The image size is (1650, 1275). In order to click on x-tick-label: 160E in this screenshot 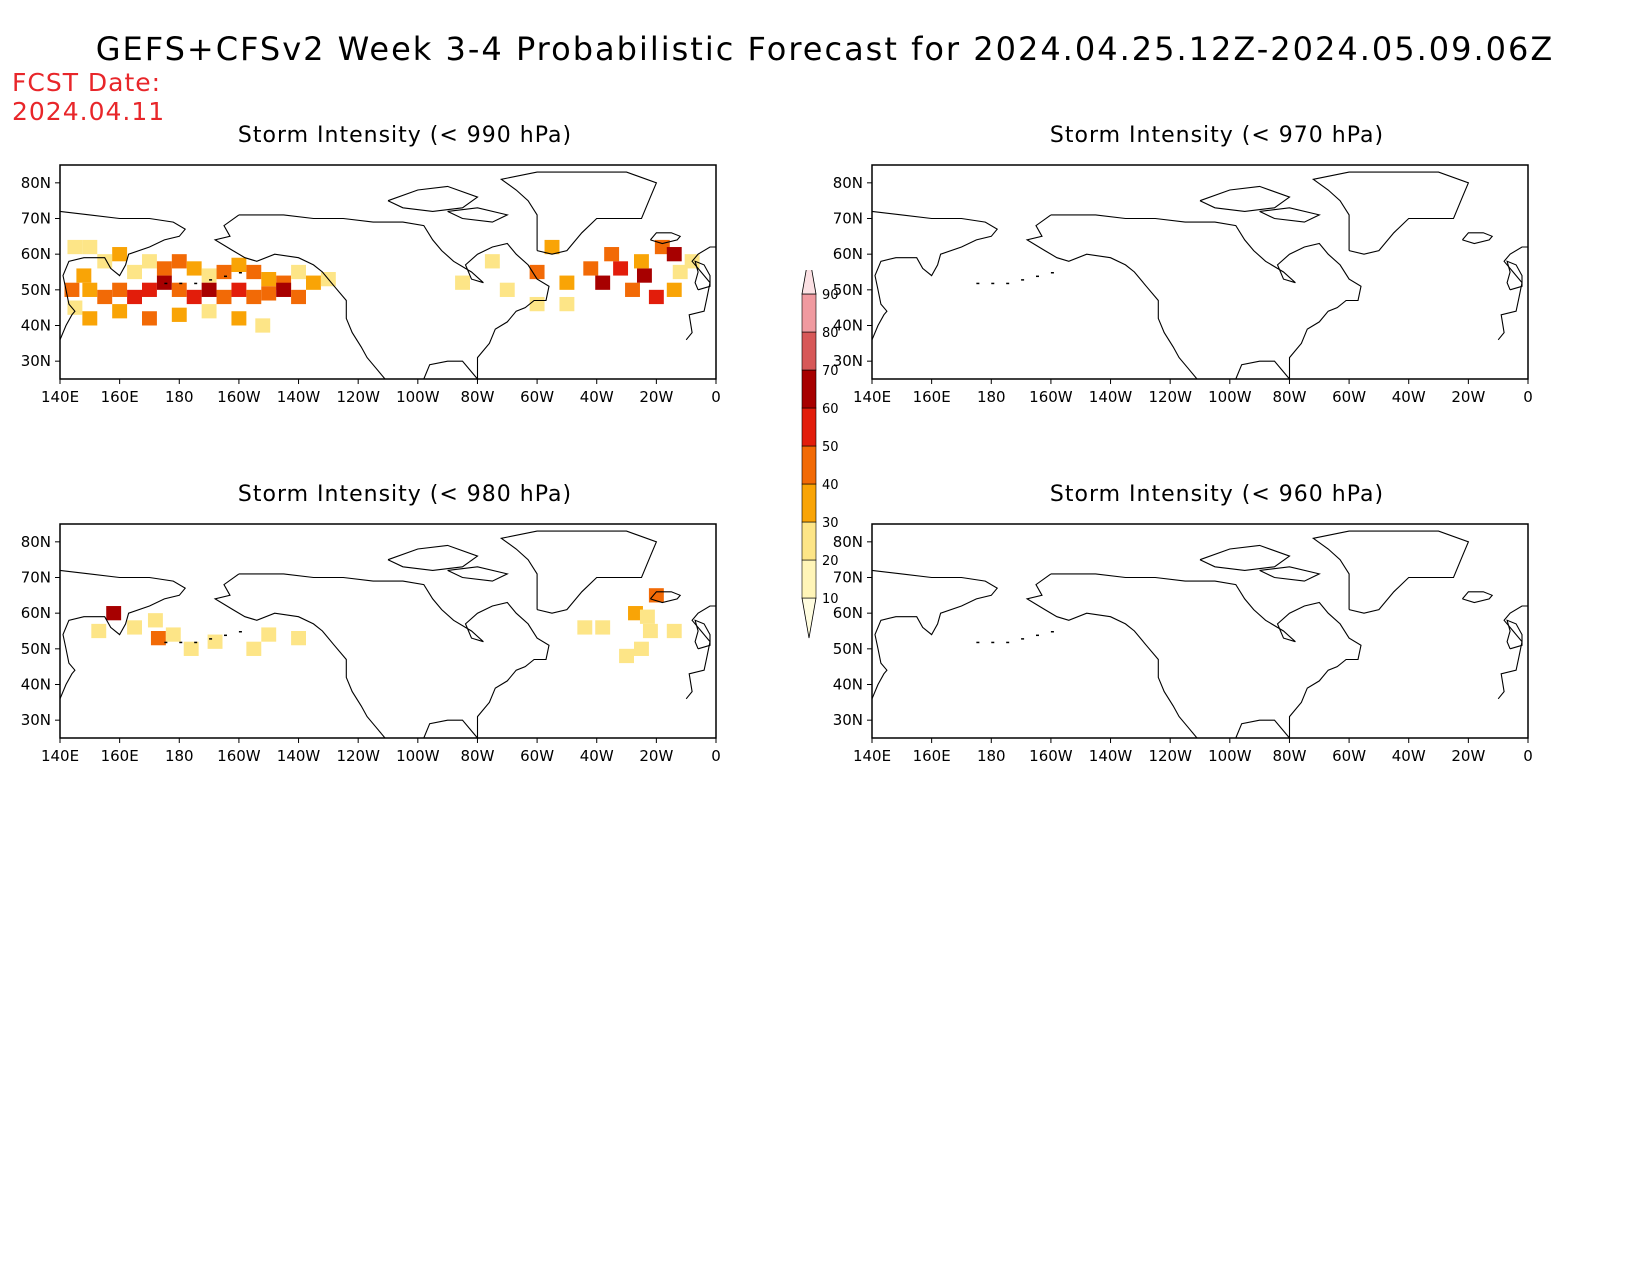, I will do `click(120, 756)`.